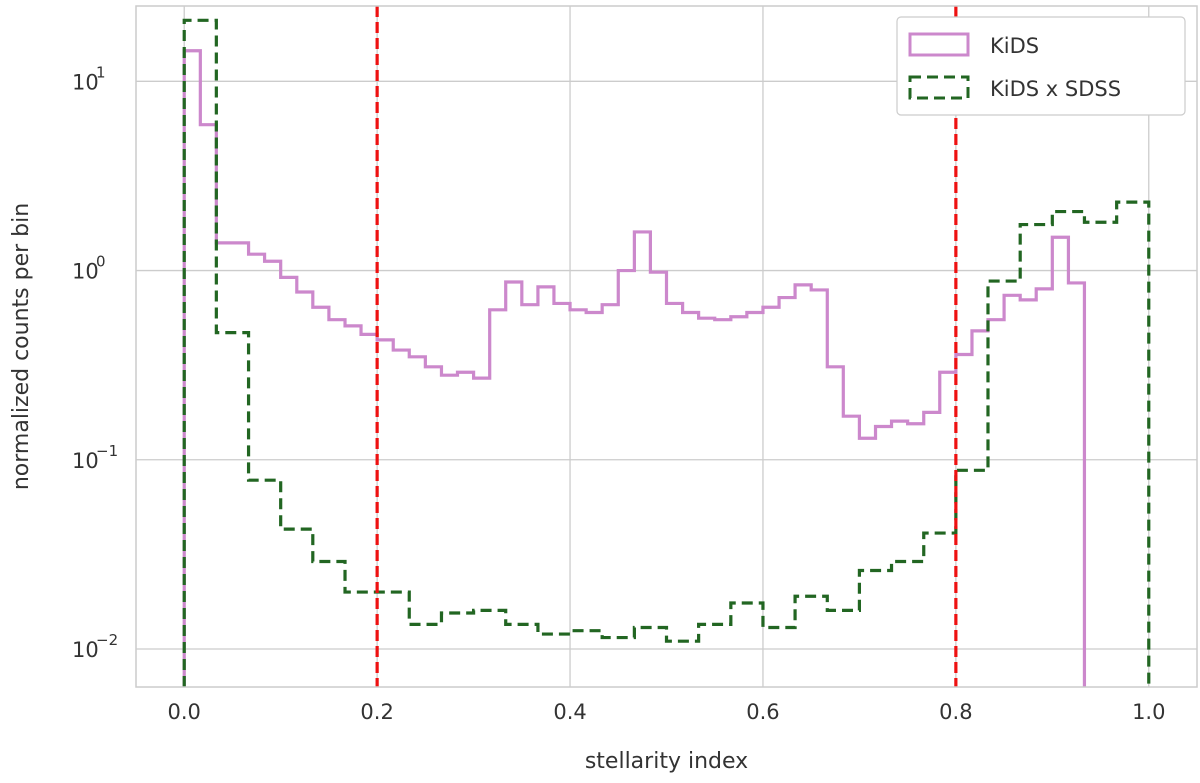  I want to click on y-tick-label: 10¹, so click(89, 78).